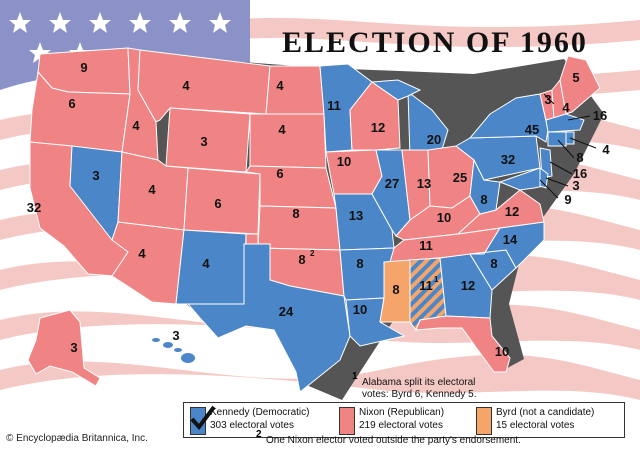 The width and height of the screenshot is (640, 449). What do you see at coordinates (356, 215) in the screenshot?
I see `ev-mo: 13` at bounding box center [356, 215].